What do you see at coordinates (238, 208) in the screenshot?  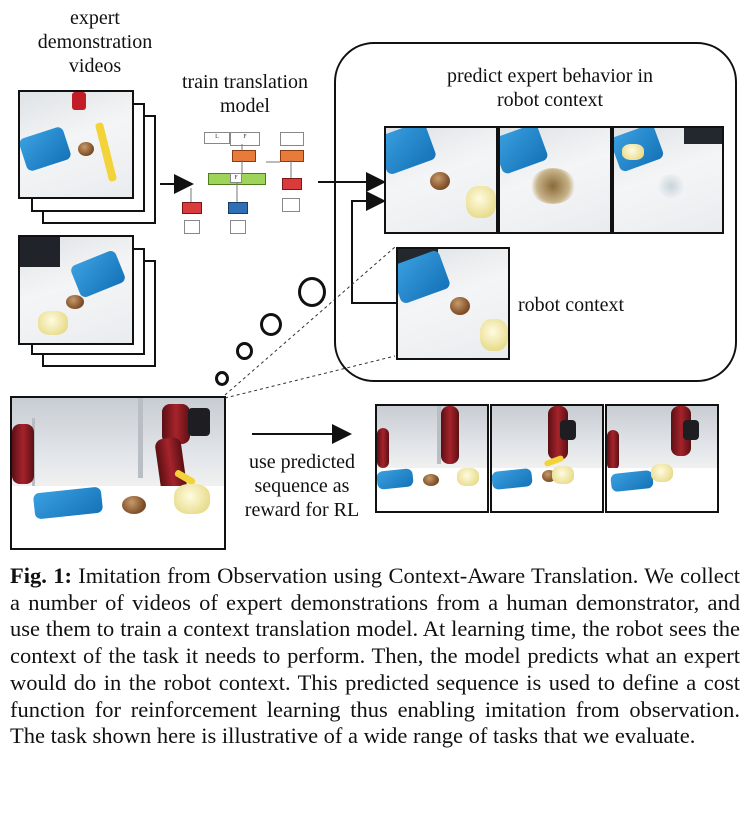 I see `encoder-blue-block` at bounding box center [238, 208].